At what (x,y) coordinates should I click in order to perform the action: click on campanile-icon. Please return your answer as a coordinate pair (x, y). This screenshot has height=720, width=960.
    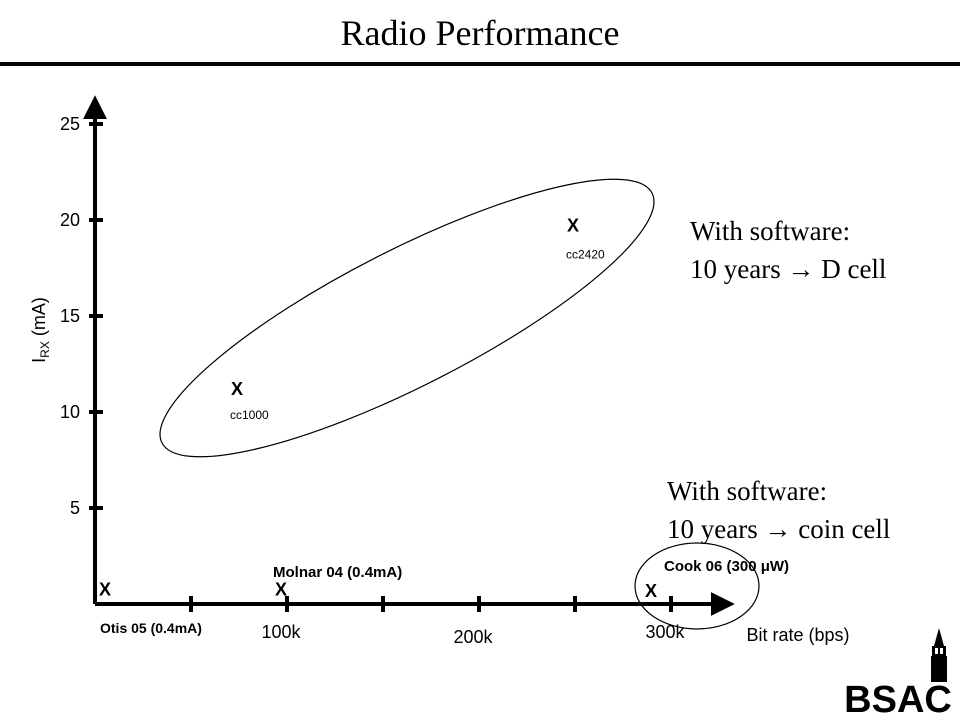
    Looking at the image, I should click on (939, 655).